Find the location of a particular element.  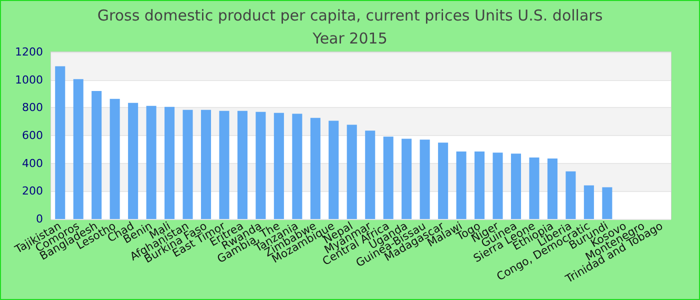

chart-subtitle: Year 2015 is located at coordinates (350, 39).